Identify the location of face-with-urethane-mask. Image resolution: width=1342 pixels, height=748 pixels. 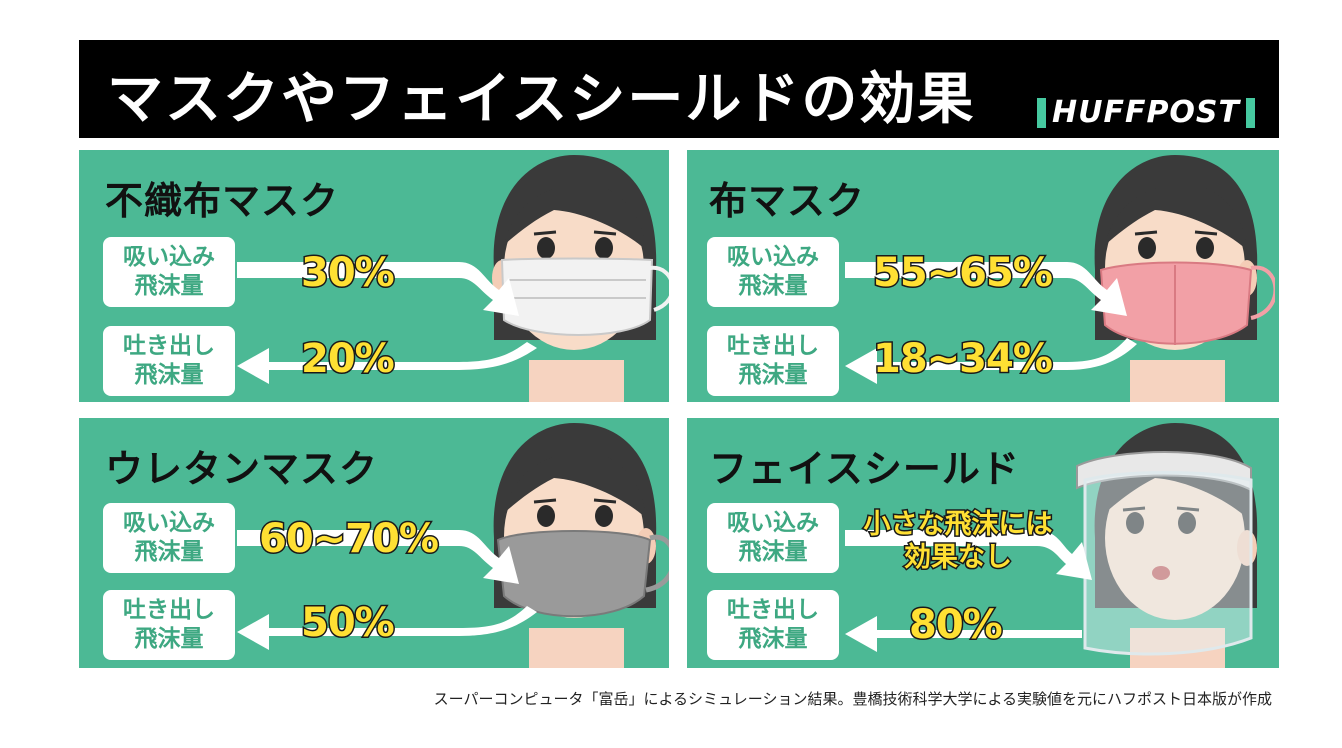
(581, 545).